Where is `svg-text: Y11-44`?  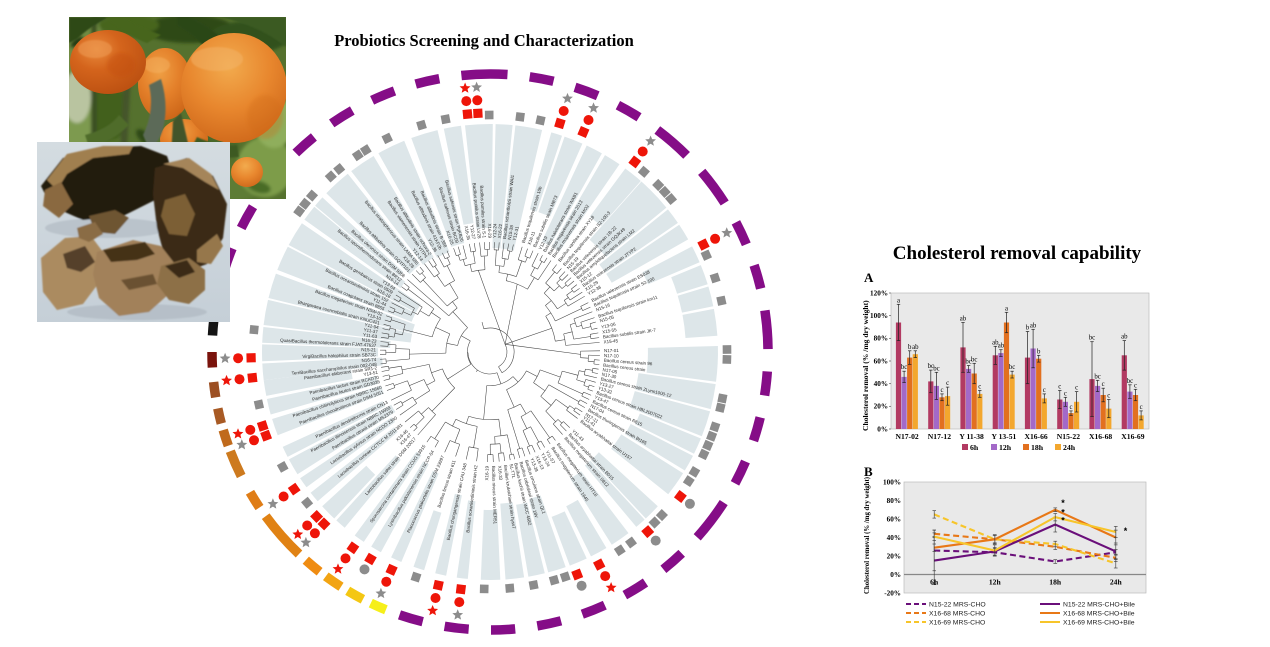
svg-text: Y11-44 is located at coordinates (379, 302).